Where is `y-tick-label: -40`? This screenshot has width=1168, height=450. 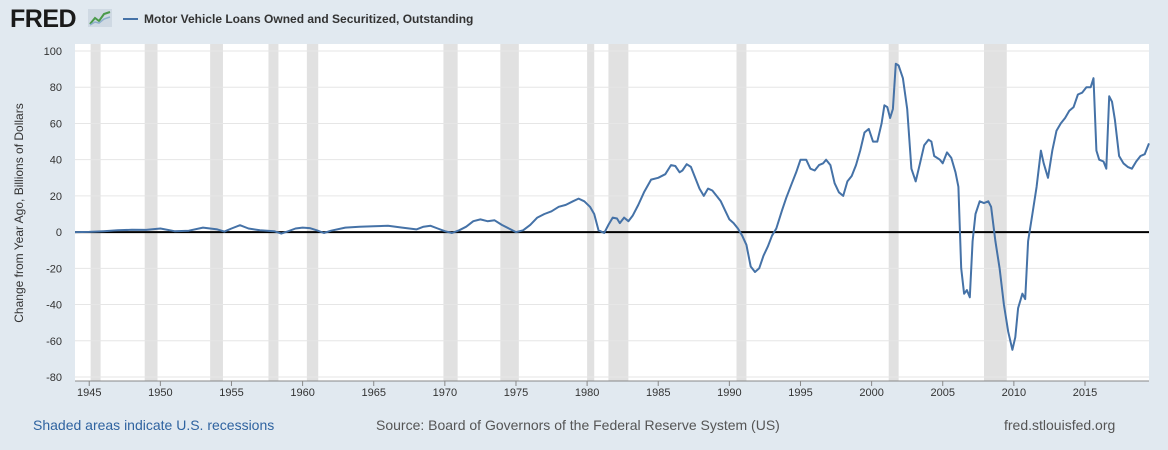
y-tick-label: -40 is located at coordinates (54, 306).